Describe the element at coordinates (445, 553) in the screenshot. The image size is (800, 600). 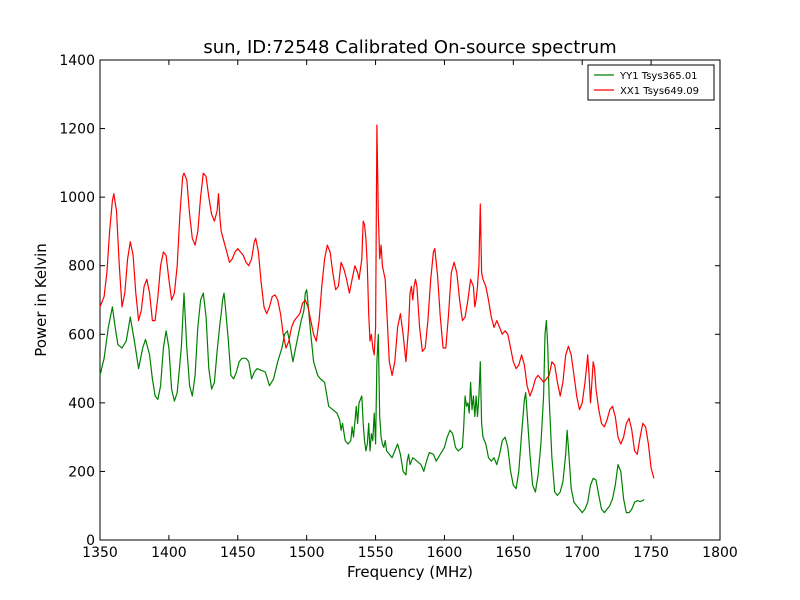
I see `x-tick-label-5: 1600` at that location.